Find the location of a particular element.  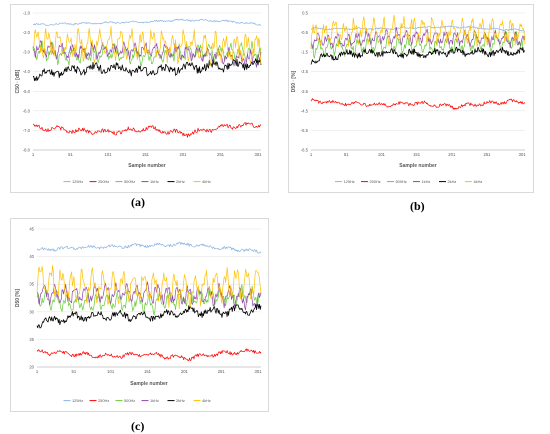

y-tick-label: -5.5 is located at coordinates (305, 130).